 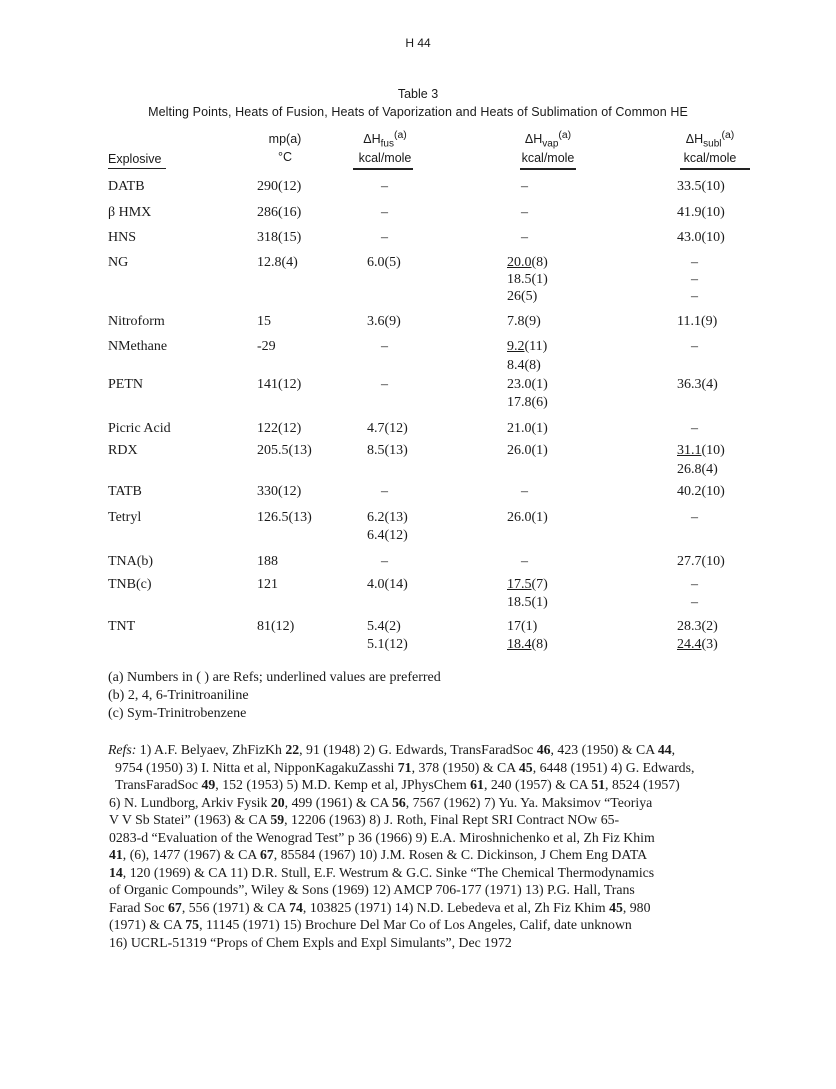 What do you see at coordinates (522, 296) in the screenshot?
I see `cell-vap: 26(5)` at bounding box center [522, 296].